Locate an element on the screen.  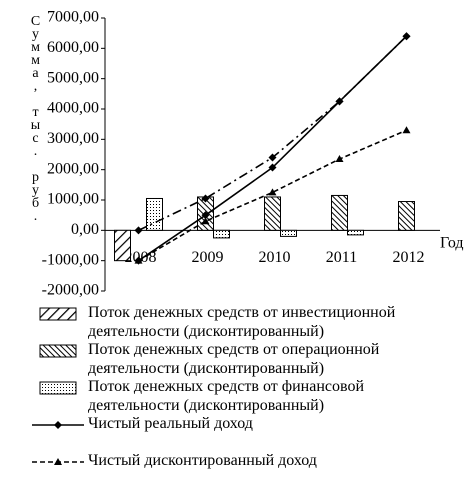
y-tick-label: 6000,00 is located at coordinates (73, 47).